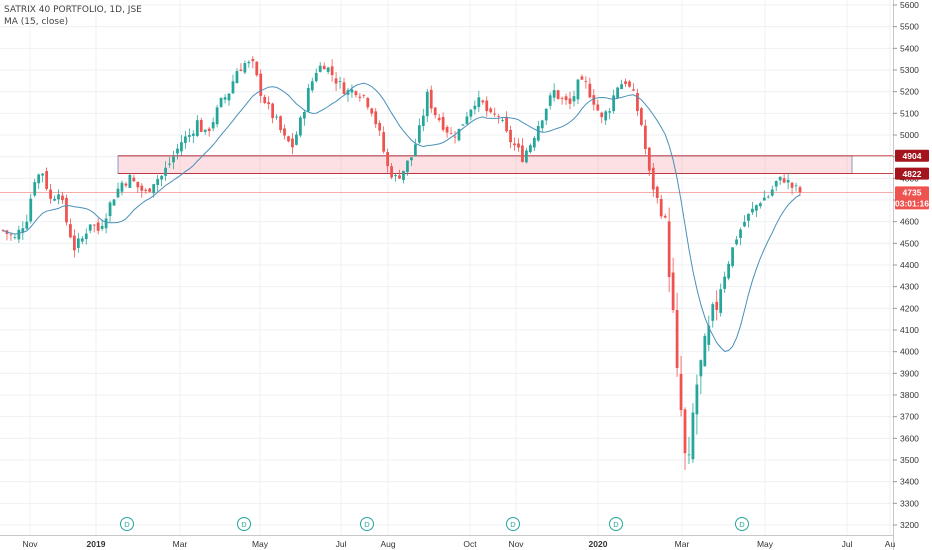 The width and height of the screenshot is (932, 550). Describe the element at coordinates (909, 5) in the screenshot. I see `price-tick-label: 5600` at that location.